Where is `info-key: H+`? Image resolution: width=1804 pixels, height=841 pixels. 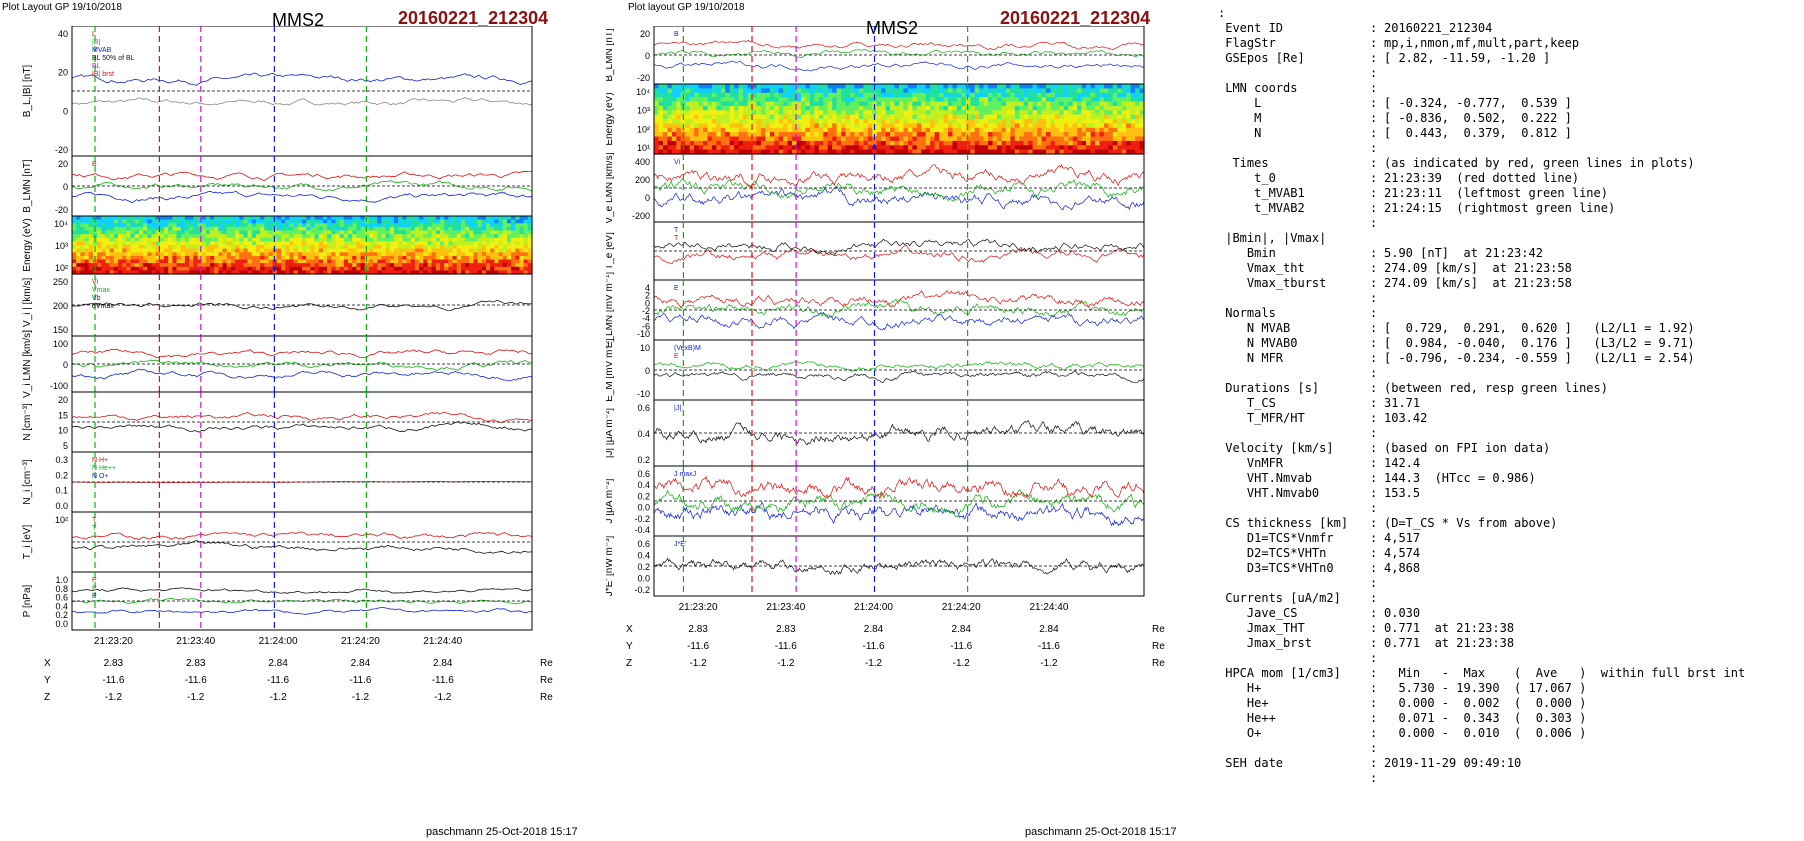 info-key: H+ is located at coordinates (1240, 688).